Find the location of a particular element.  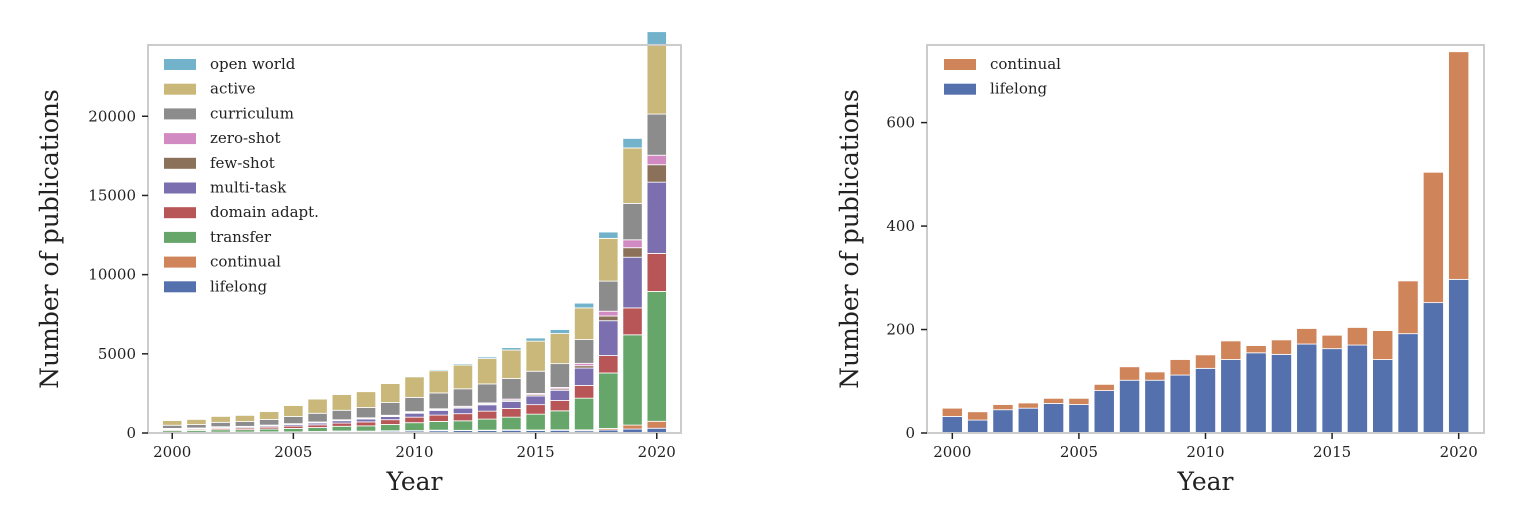

bar-active-2018 is located at coordinates (608, 259).